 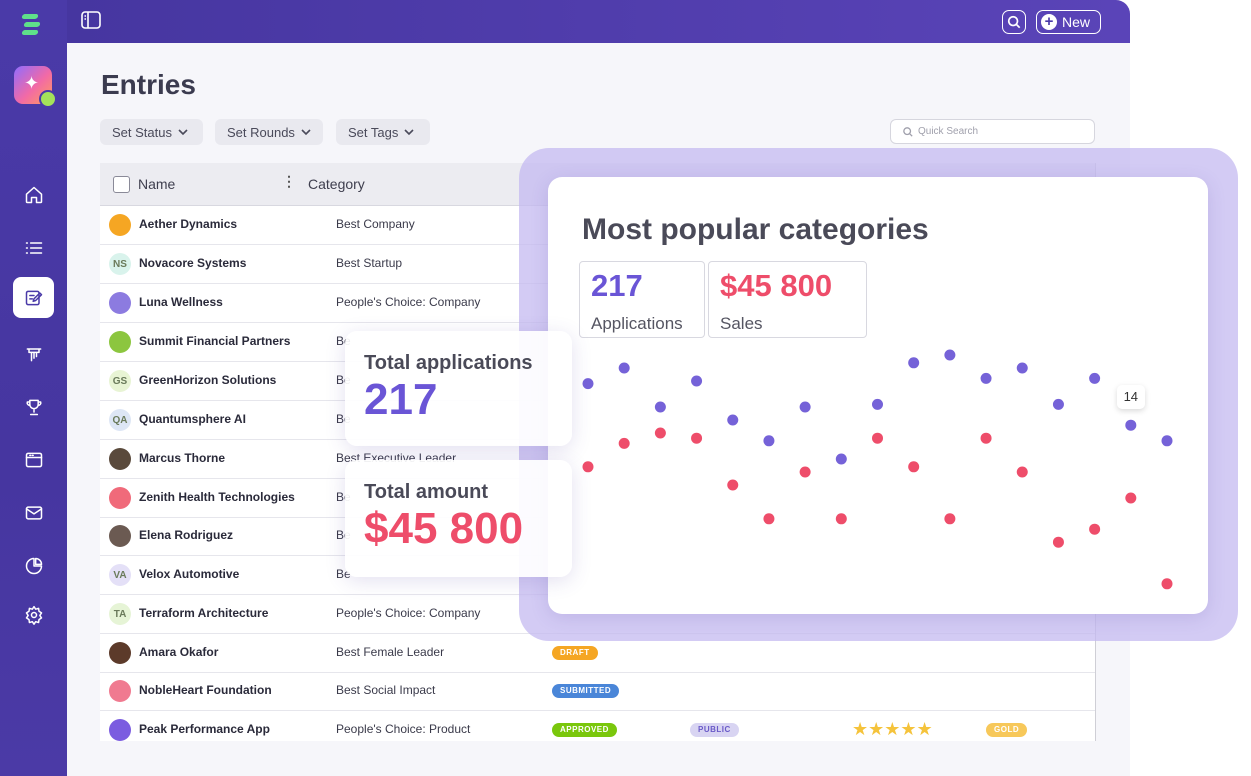 What do you see at coordinates (189, 574) in the screenshot?
I see `entry-name: Velox Automotive` at bounding box center [189, 574].